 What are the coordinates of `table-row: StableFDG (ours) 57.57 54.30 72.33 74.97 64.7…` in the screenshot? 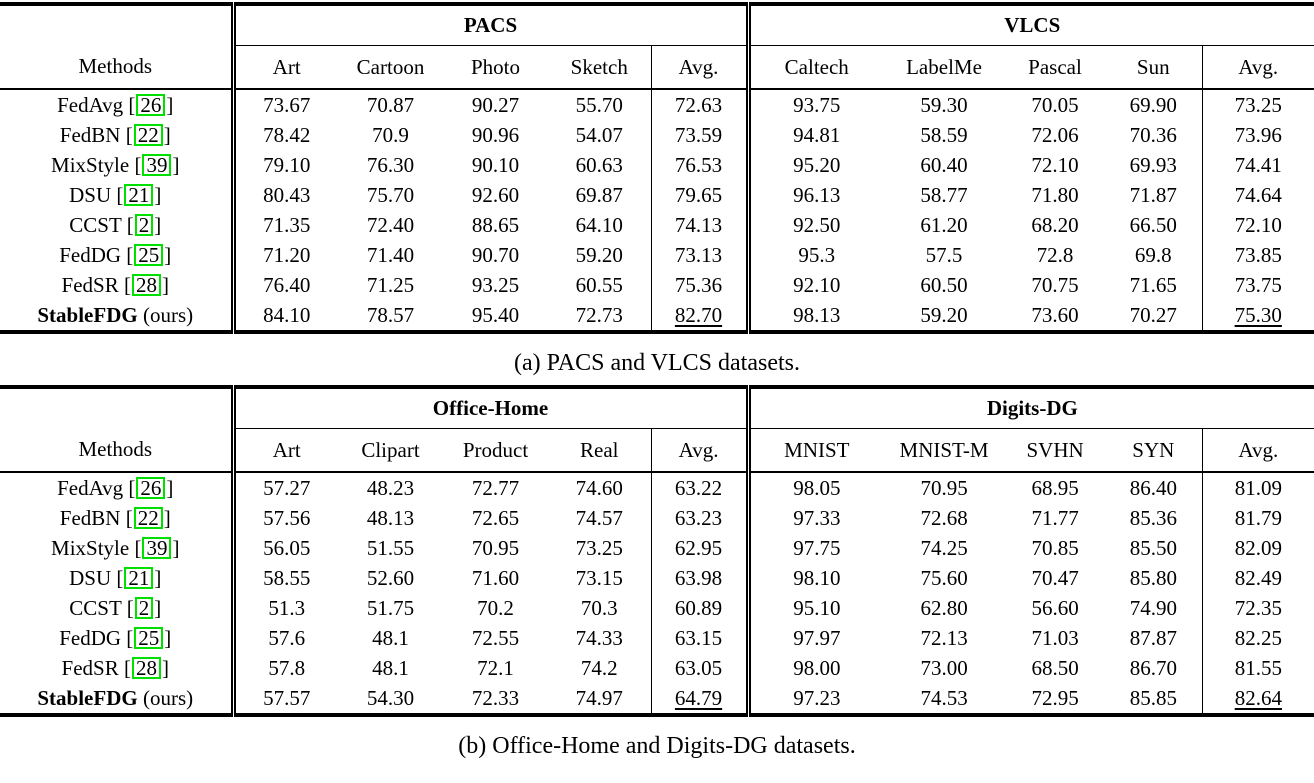 It's located at (657, 699).